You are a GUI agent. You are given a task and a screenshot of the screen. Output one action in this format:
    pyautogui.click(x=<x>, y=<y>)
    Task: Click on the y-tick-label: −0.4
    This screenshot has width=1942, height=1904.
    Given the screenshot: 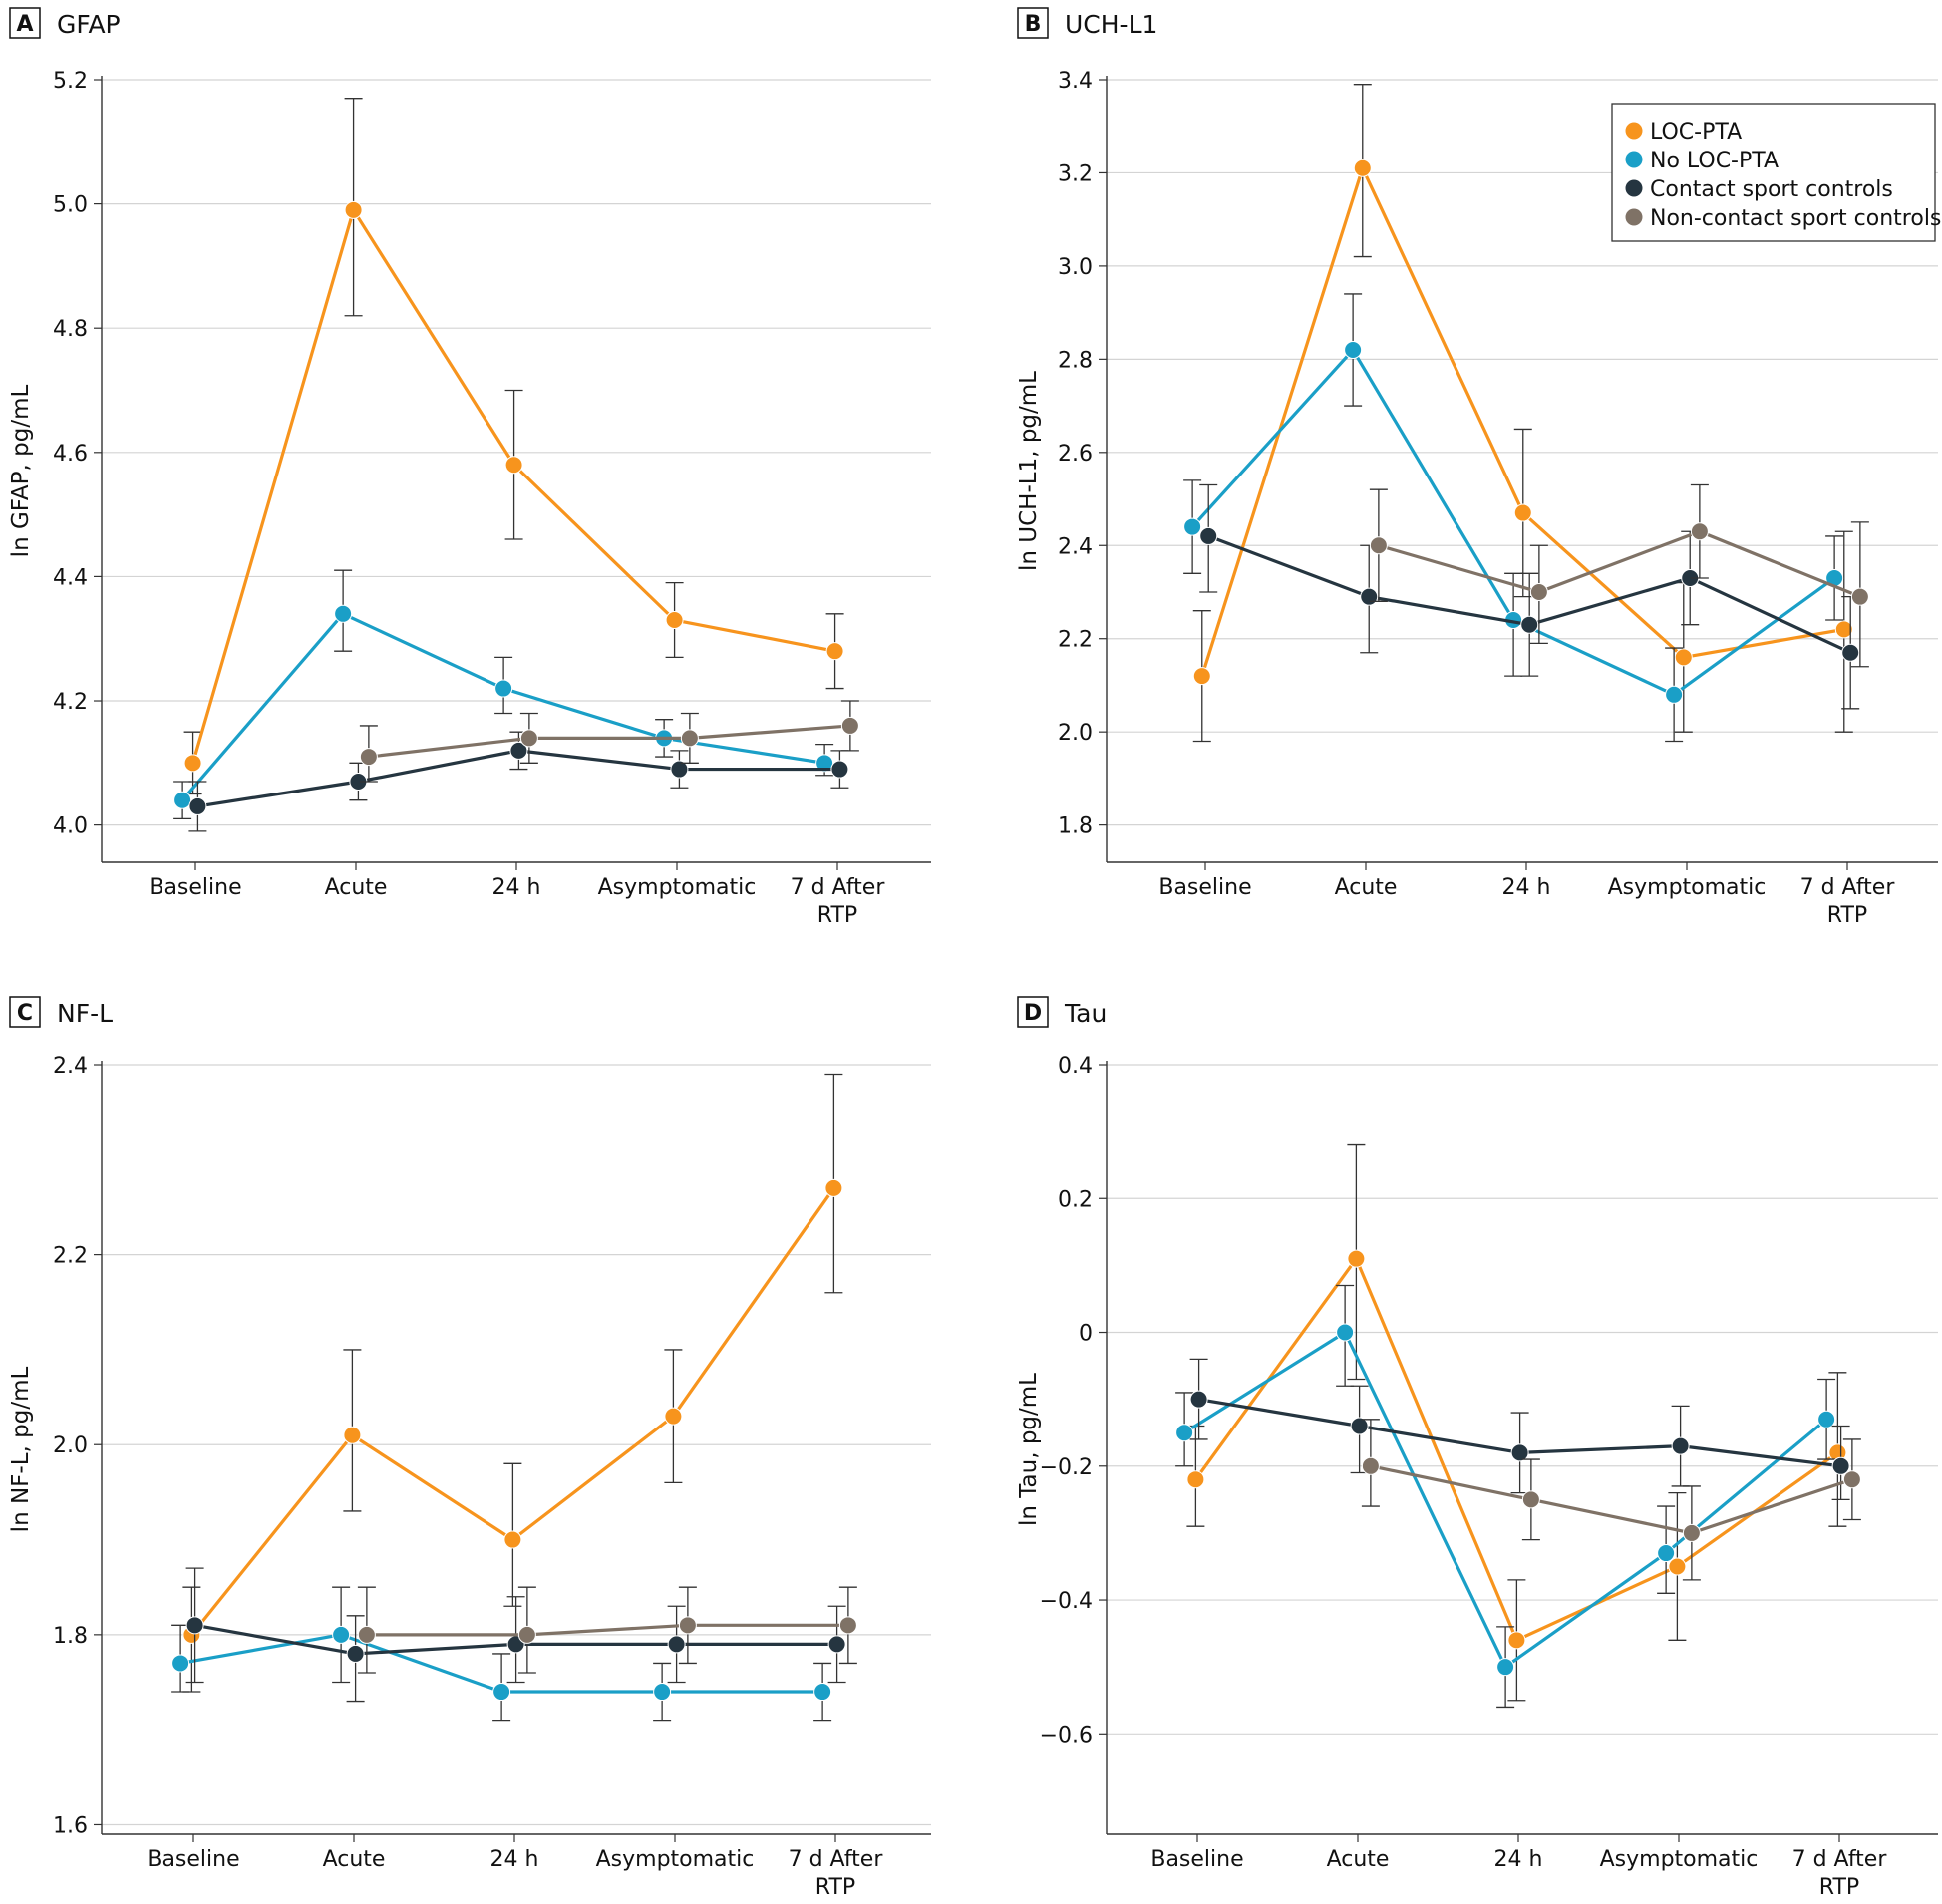 What is the action you would take?
    pyautogui.click(x=1066, y=1601)
    